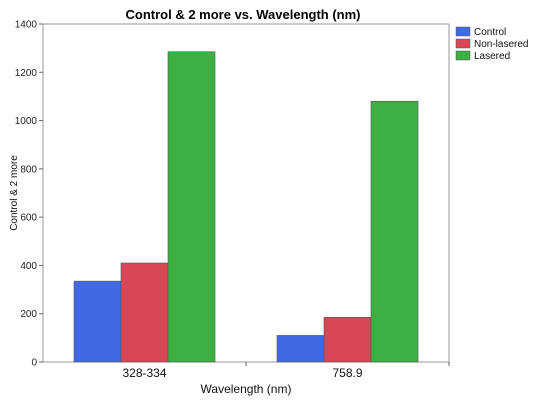 This screenshot has height=405, width=550. What do you see at coordinates (243, 14) in the screenshot?
I see `chart-title: Control & 2 more vs. Wavelength (nm)` at bounding box center [243, 14].